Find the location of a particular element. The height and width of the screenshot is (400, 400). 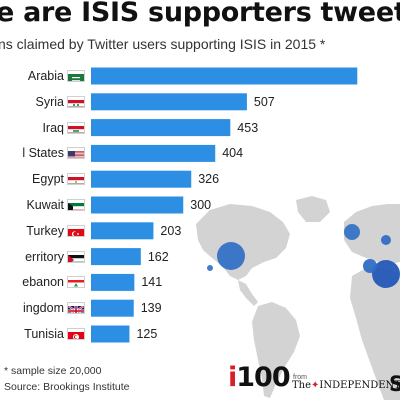

value-label: 162 is located at coordinates (158, 257).